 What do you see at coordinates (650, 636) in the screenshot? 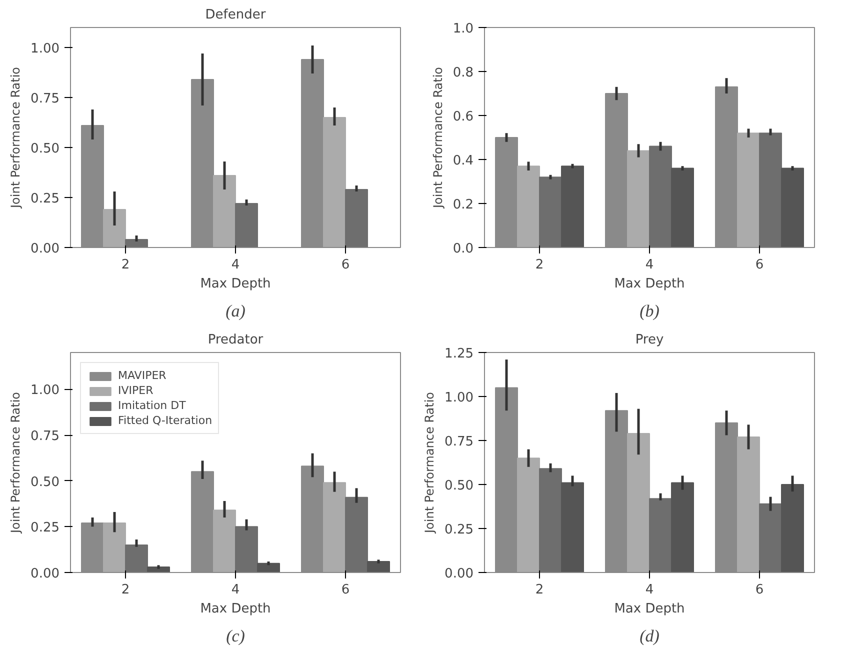
I see `text: (d)` at bounding box center [650, 636].